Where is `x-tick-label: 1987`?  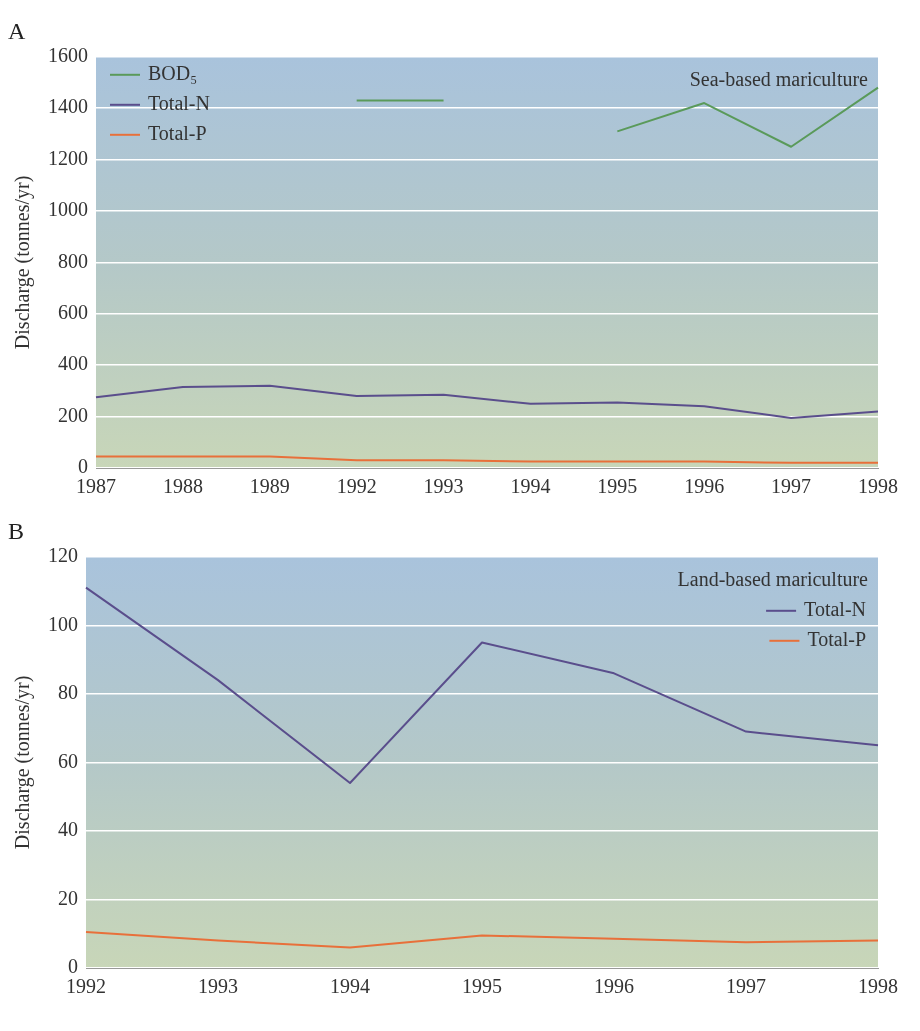
x-tick-label: 1987 is located at coordinates (96, 486).